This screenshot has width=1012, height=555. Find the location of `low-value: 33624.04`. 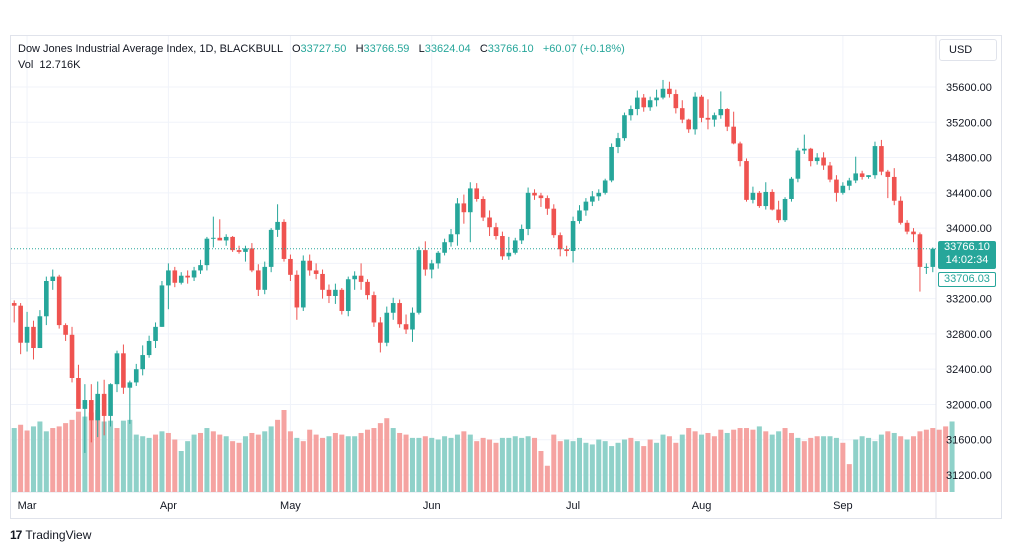

low-value: 33624.04 is located at coordinates (447, 49).